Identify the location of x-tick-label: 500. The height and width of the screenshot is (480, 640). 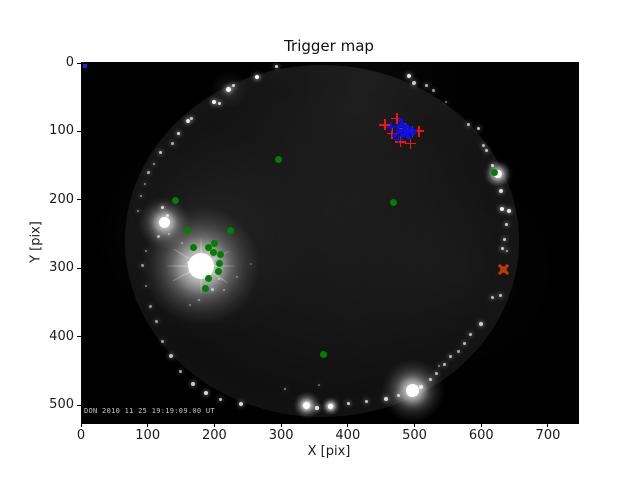
(414, 435).